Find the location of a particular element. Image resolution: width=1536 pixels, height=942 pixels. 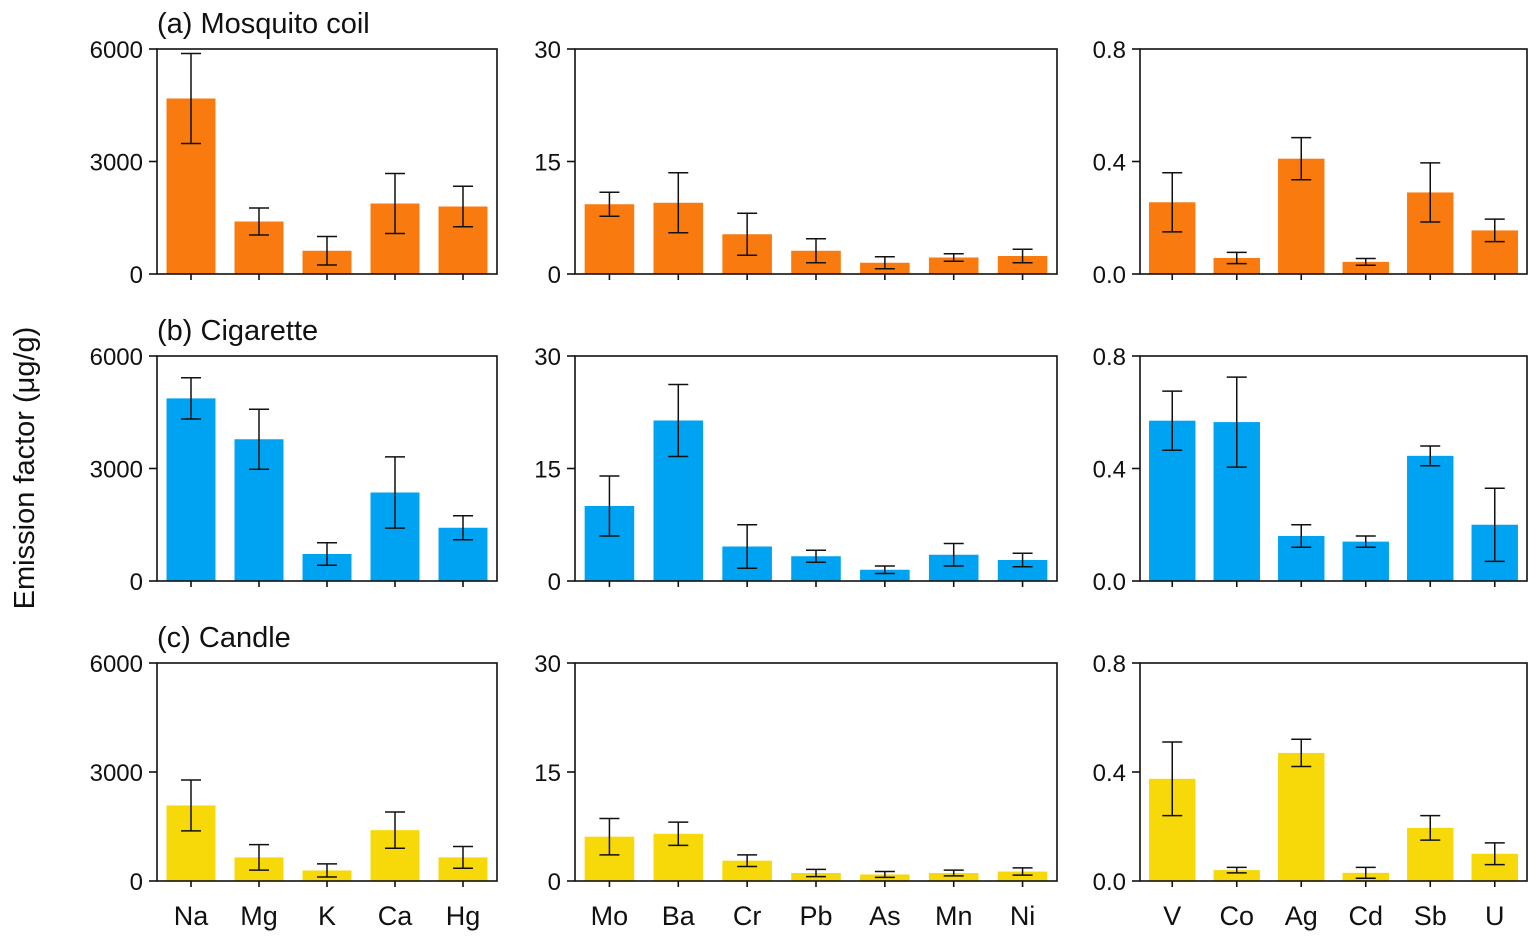

x-tick-label: Cr is located at coordinates (747, 916).